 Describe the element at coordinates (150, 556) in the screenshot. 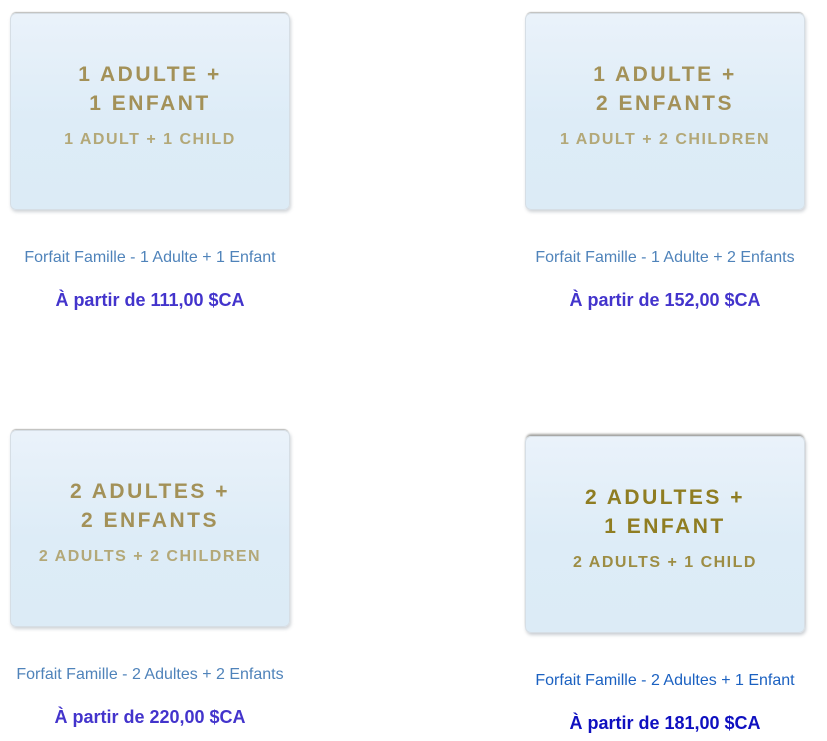

I see `tile-text-en: 2 ADULTS + 2 CHILDREN` at that location.